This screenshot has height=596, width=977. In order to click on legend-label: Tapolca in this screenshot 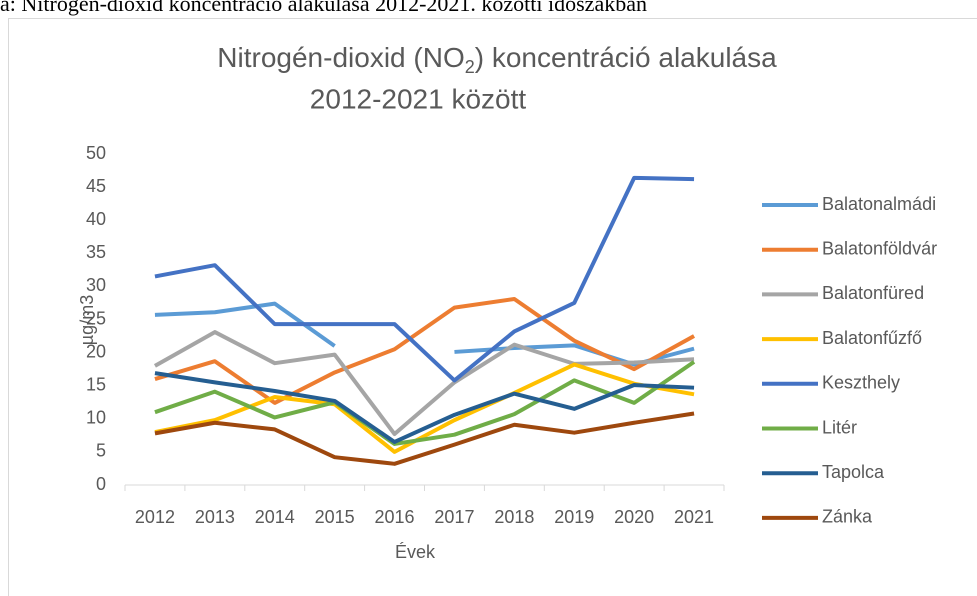, I will do `click(853, 472)`.